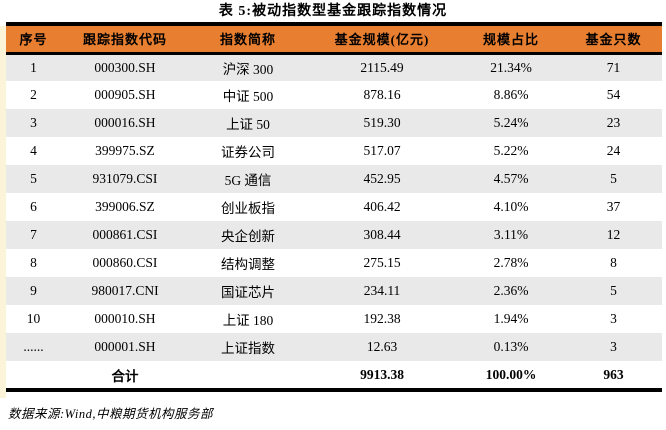 This screenshot has width=666, height=430. What do you see at coordinates (334, 123) in the screenshot?
I see `table-row: 3 000016.SH 上证 50 519.30 5.24% 23` at bounding box center [334, 123].